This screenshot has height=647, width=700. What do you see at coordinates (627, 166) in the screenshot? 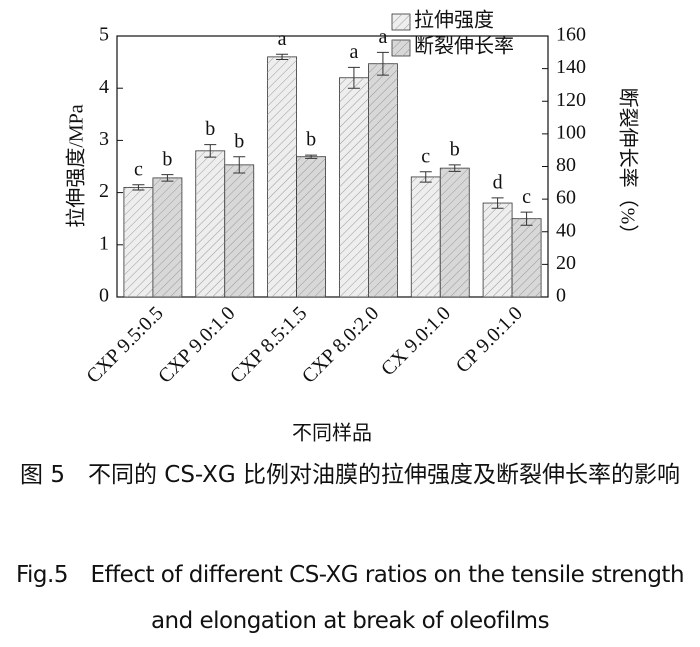
I see `y2-axis-title: 断裂伸长率（%）` at bounding box center [627, 166].